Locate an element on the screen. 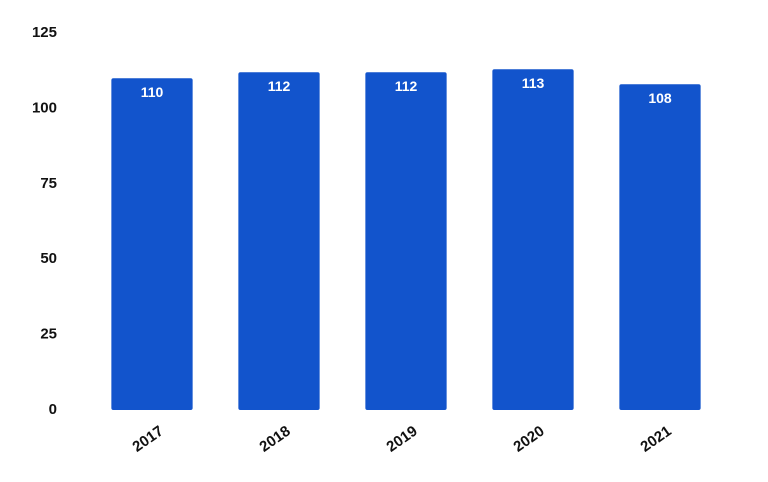 Image resolution: width=768 pixels, height=482 pixels. y-tick-label: 75 is located at coordinates (48, 183).